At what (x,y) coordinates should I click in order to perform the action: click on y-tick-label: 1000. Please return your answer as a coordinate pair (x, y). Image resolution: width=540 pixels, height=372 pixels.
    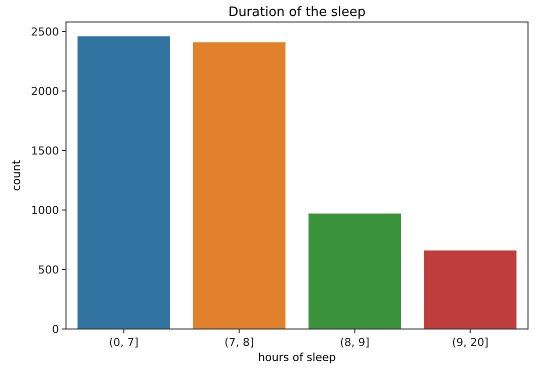
    Looking at the image, I should click on (45, 210).